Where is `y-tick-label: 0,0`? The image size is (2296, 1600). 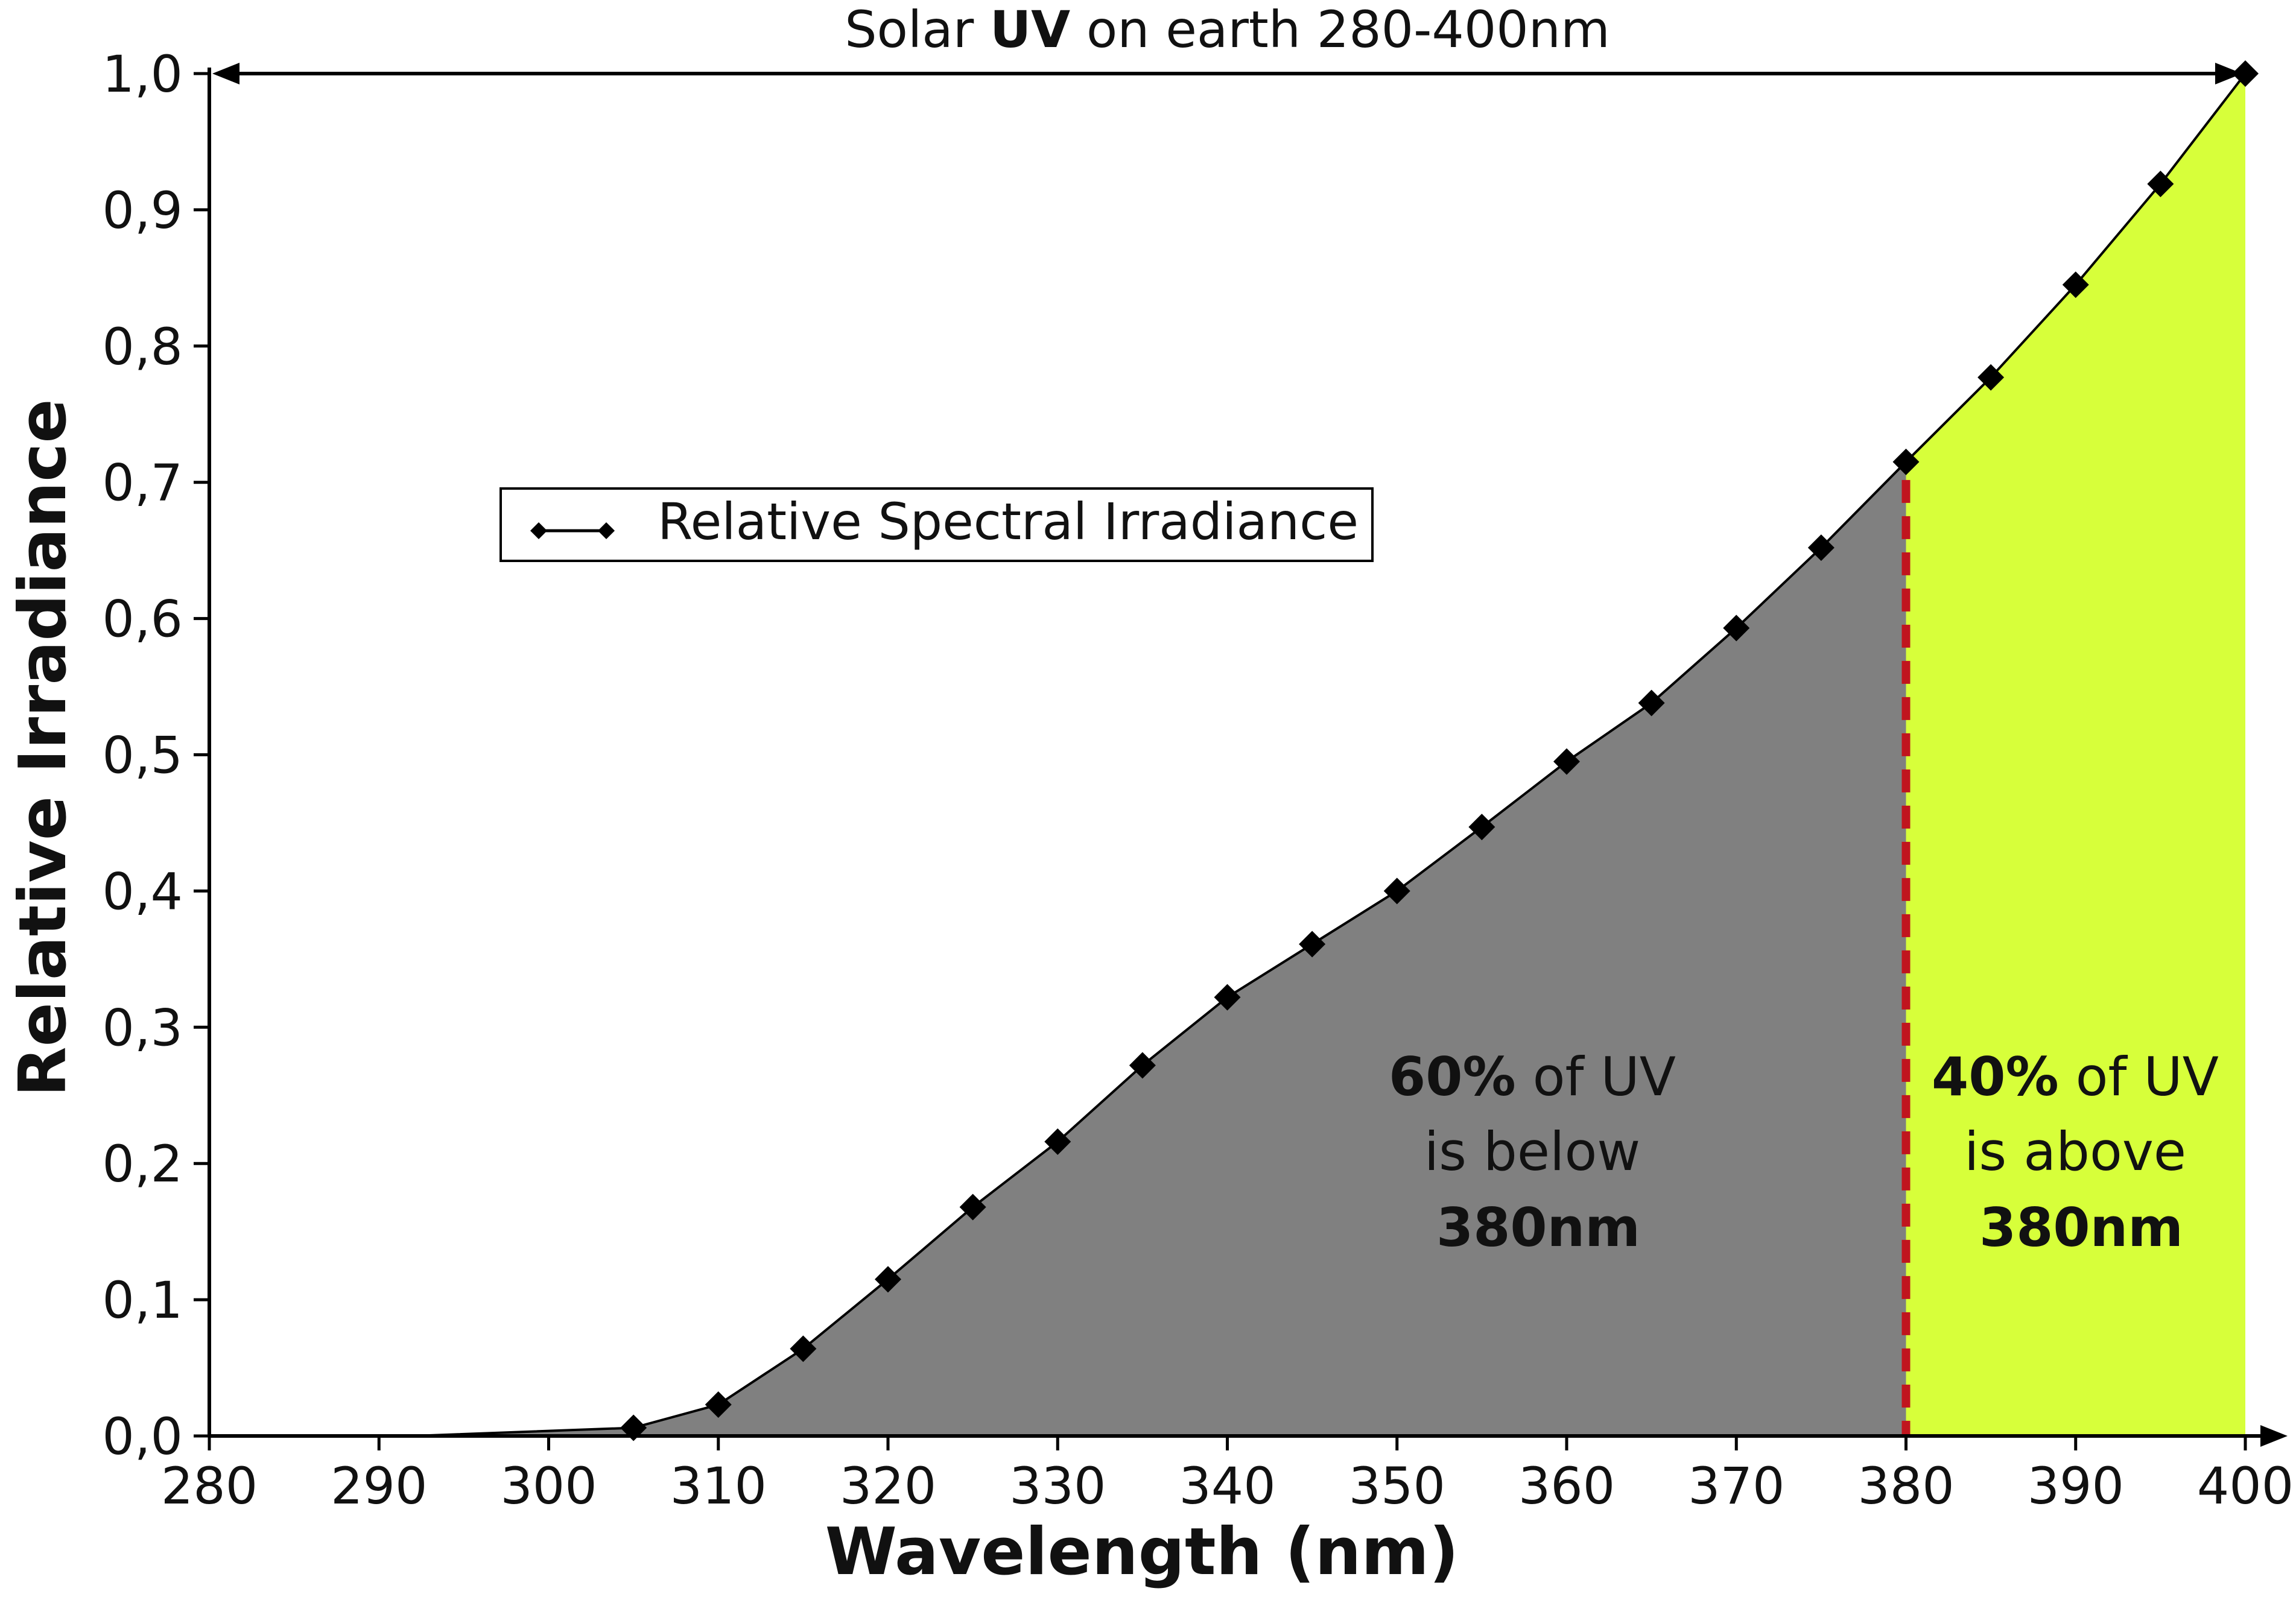
y-tick-label: 0,0 is located at coordinates (142, 1436).